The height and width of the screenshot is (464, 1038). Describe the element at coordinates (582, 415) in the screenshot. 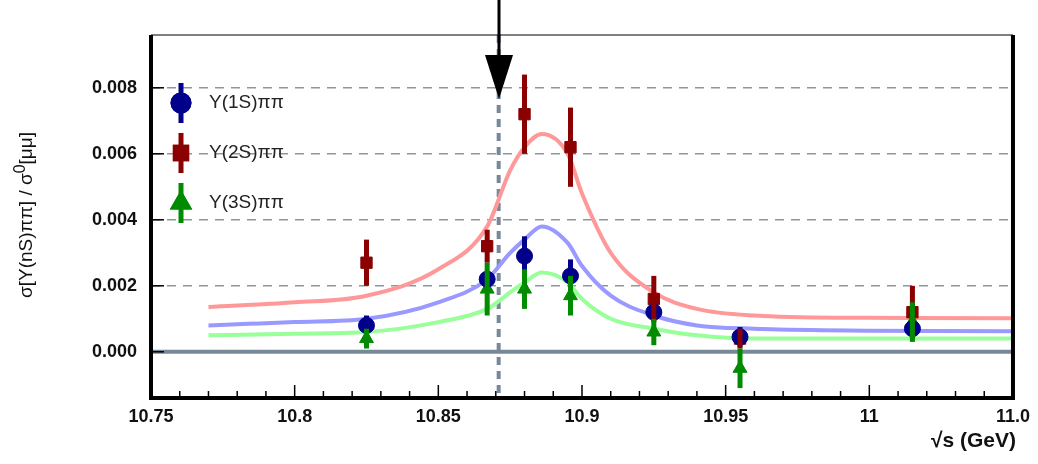

I see `x-tick-label: 10.9` at that location.